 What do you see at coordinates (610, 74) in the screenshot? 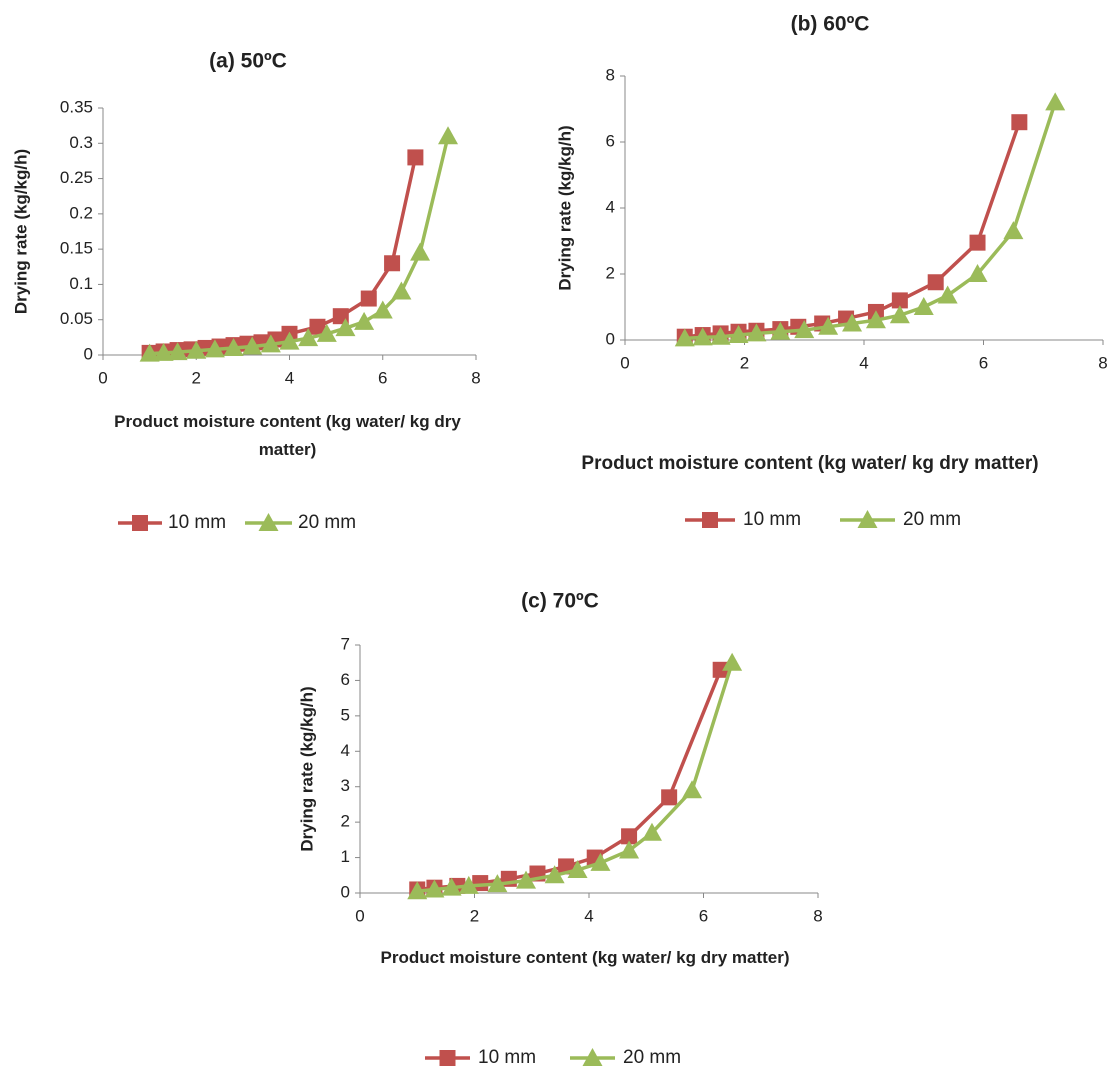
I see `y-tick-label: 8` at bounding box center [610, 74].